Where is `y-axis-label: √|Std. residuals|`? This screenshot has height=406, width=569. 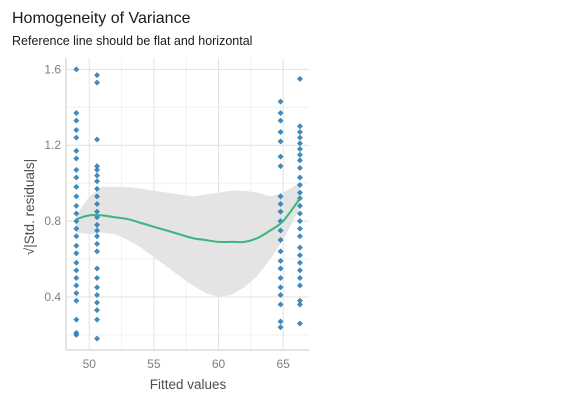 y-axis-label: √|Std. residuals| is located at coordinates (29, 207).